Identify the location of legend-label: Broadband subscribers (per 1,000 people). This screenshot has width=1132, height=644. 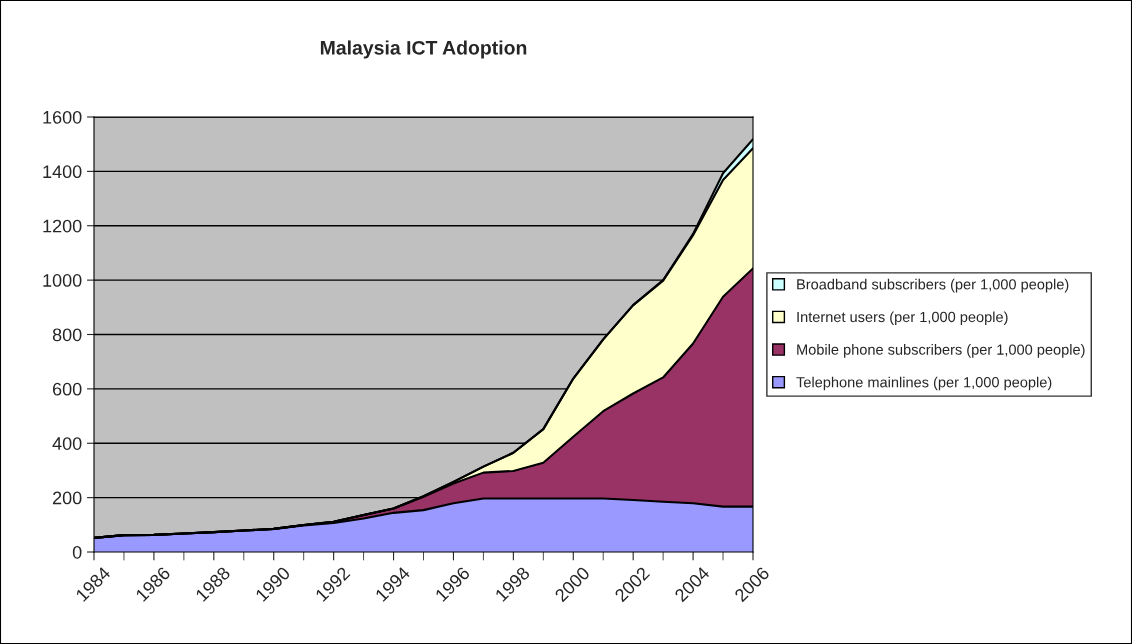
(933, 285).